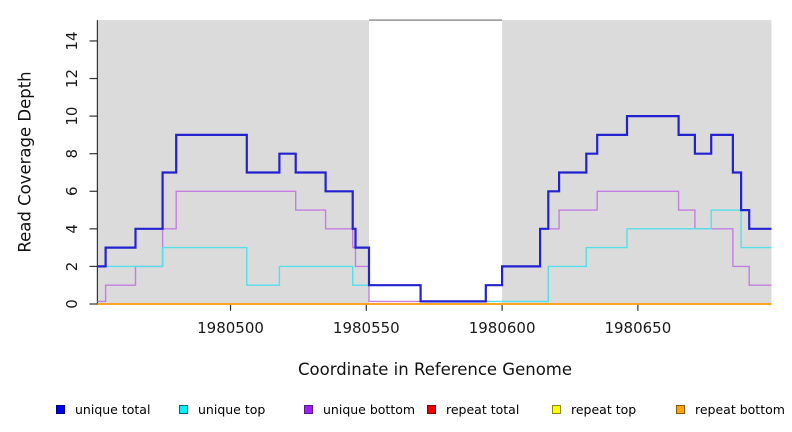  I want to click on y-tick-label: 6, so click(72, 191).